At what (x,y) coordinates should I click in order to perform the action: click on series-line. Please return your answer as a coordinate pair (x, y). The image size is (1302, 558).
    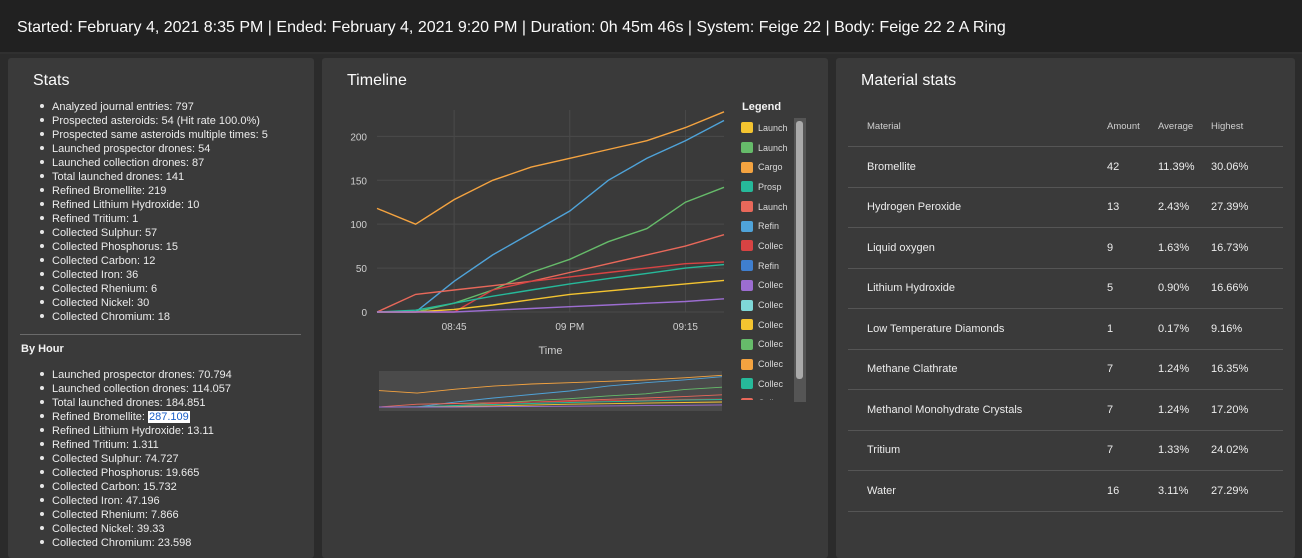
    Looking at the image, I should click on (550, 168).